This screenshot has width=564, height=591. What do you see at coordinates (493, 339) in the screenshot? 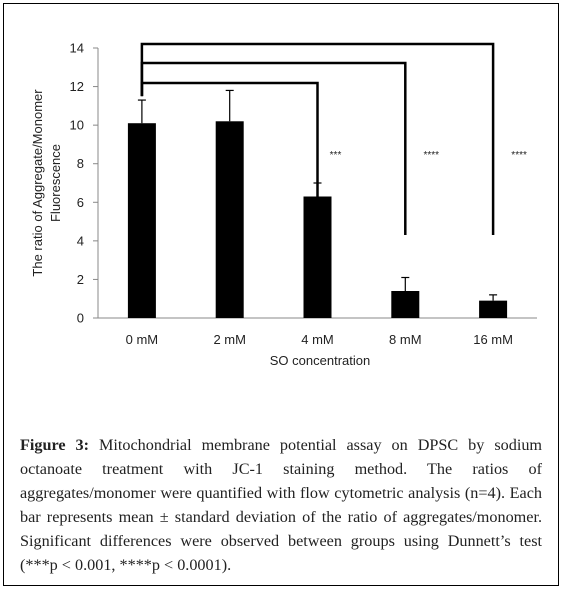
I see `x-tick-label: 16 mM` at bounding box center [493, 339].